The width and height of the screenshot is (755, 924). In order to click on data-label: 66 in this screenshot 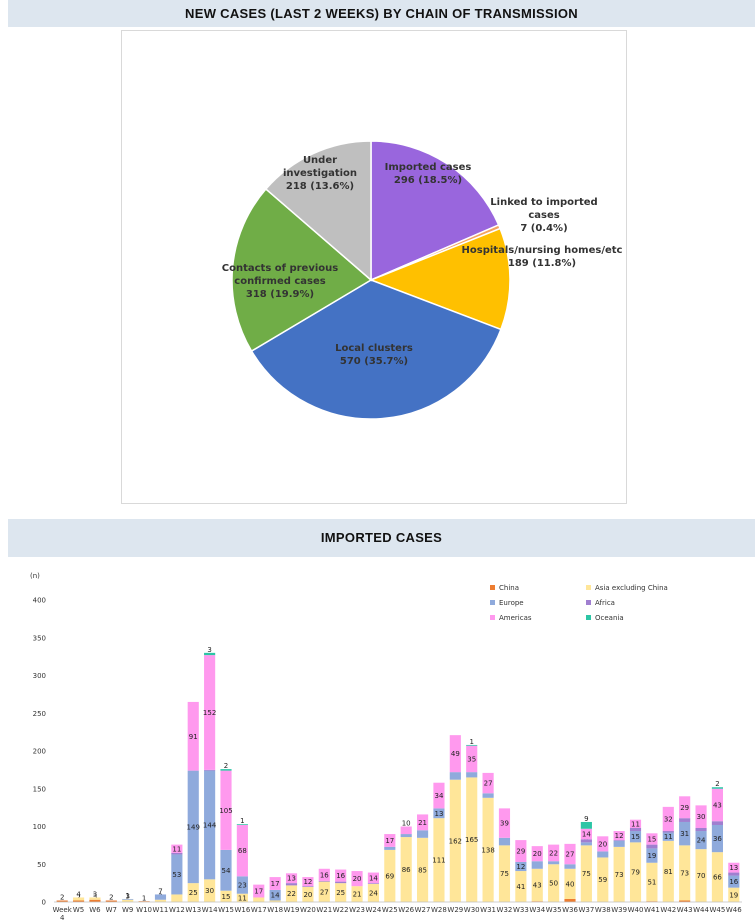, I will do `click(717, 878)`.